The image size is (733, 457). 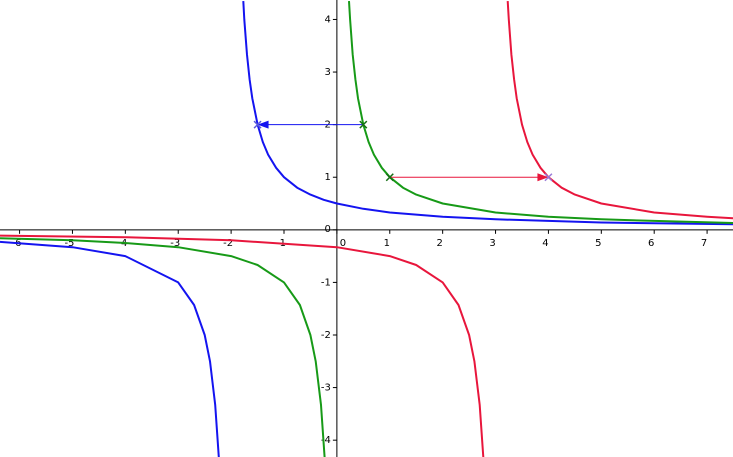 What do you see at coordinates (326, 388) in the screenshot?
I see `y-tick-label: -3` at bounding box center [326, 388].